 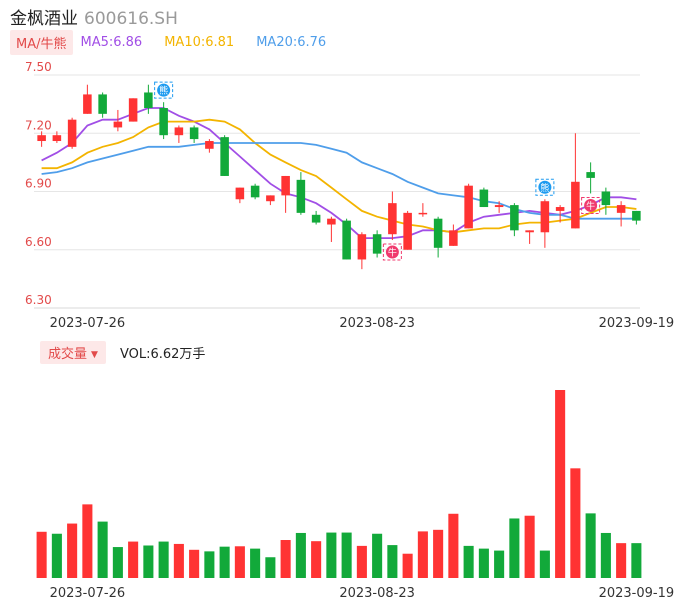 I want to click on volume-x-tick-label: 2023-07-26, so click(x=88, y=593).